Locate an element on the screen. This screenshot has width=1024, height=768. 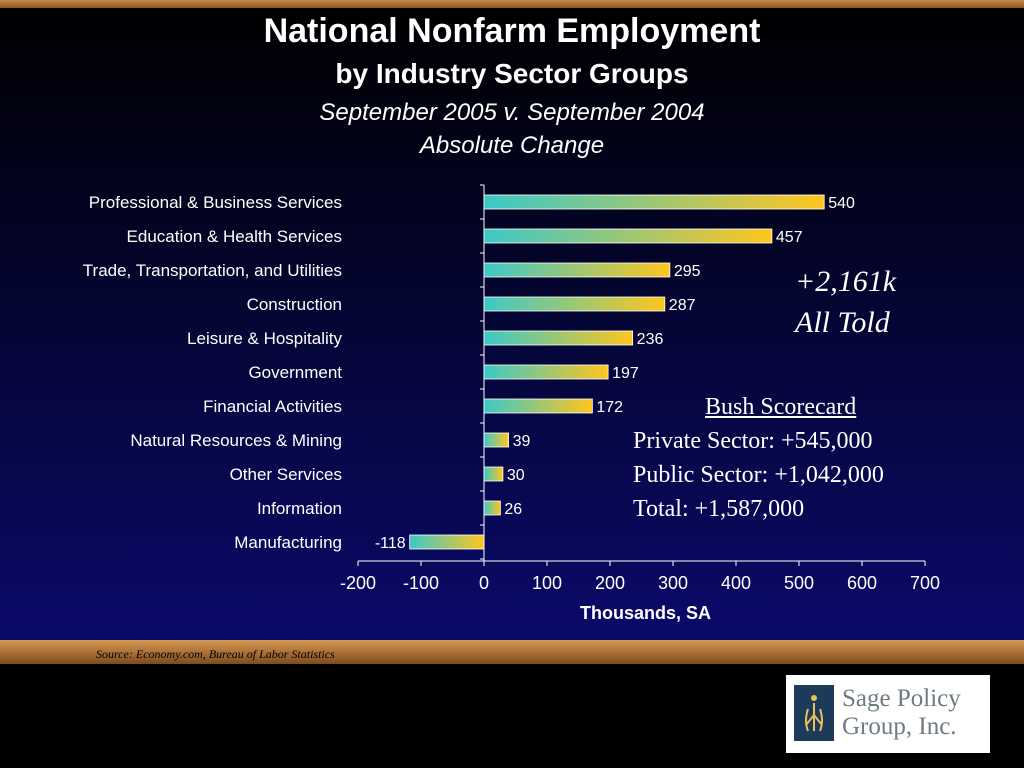
x-tick-label: 300 is located at coordinates (673, 583).